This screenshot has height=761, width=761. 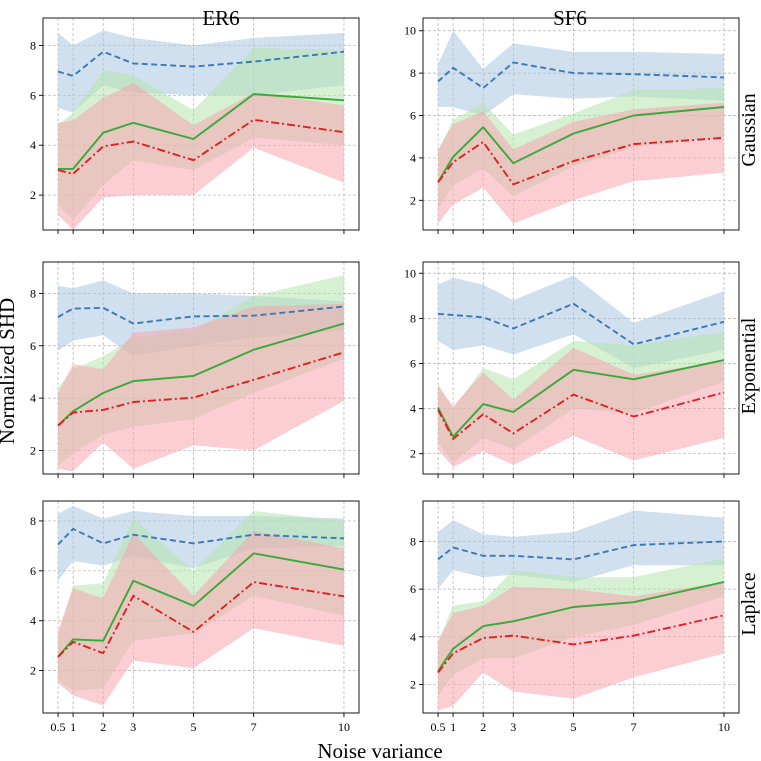 I want to click on panel-er6-laplace: 2 4 6 8 0.5 1 2 3 5 7 10, so click(x=195, y=617).